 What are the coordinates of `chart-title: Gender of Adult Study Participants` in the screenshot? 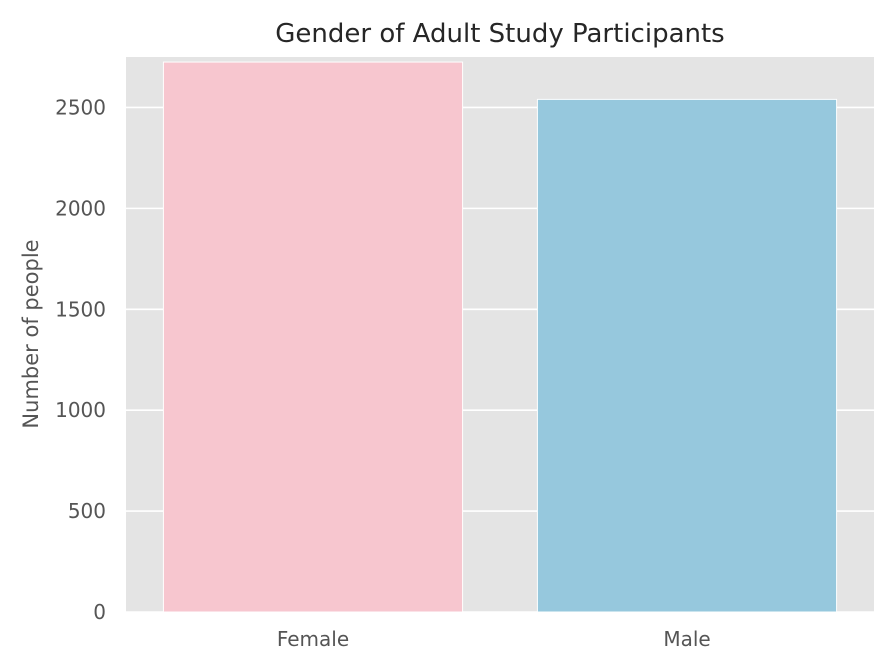 It's located at (499, 34).